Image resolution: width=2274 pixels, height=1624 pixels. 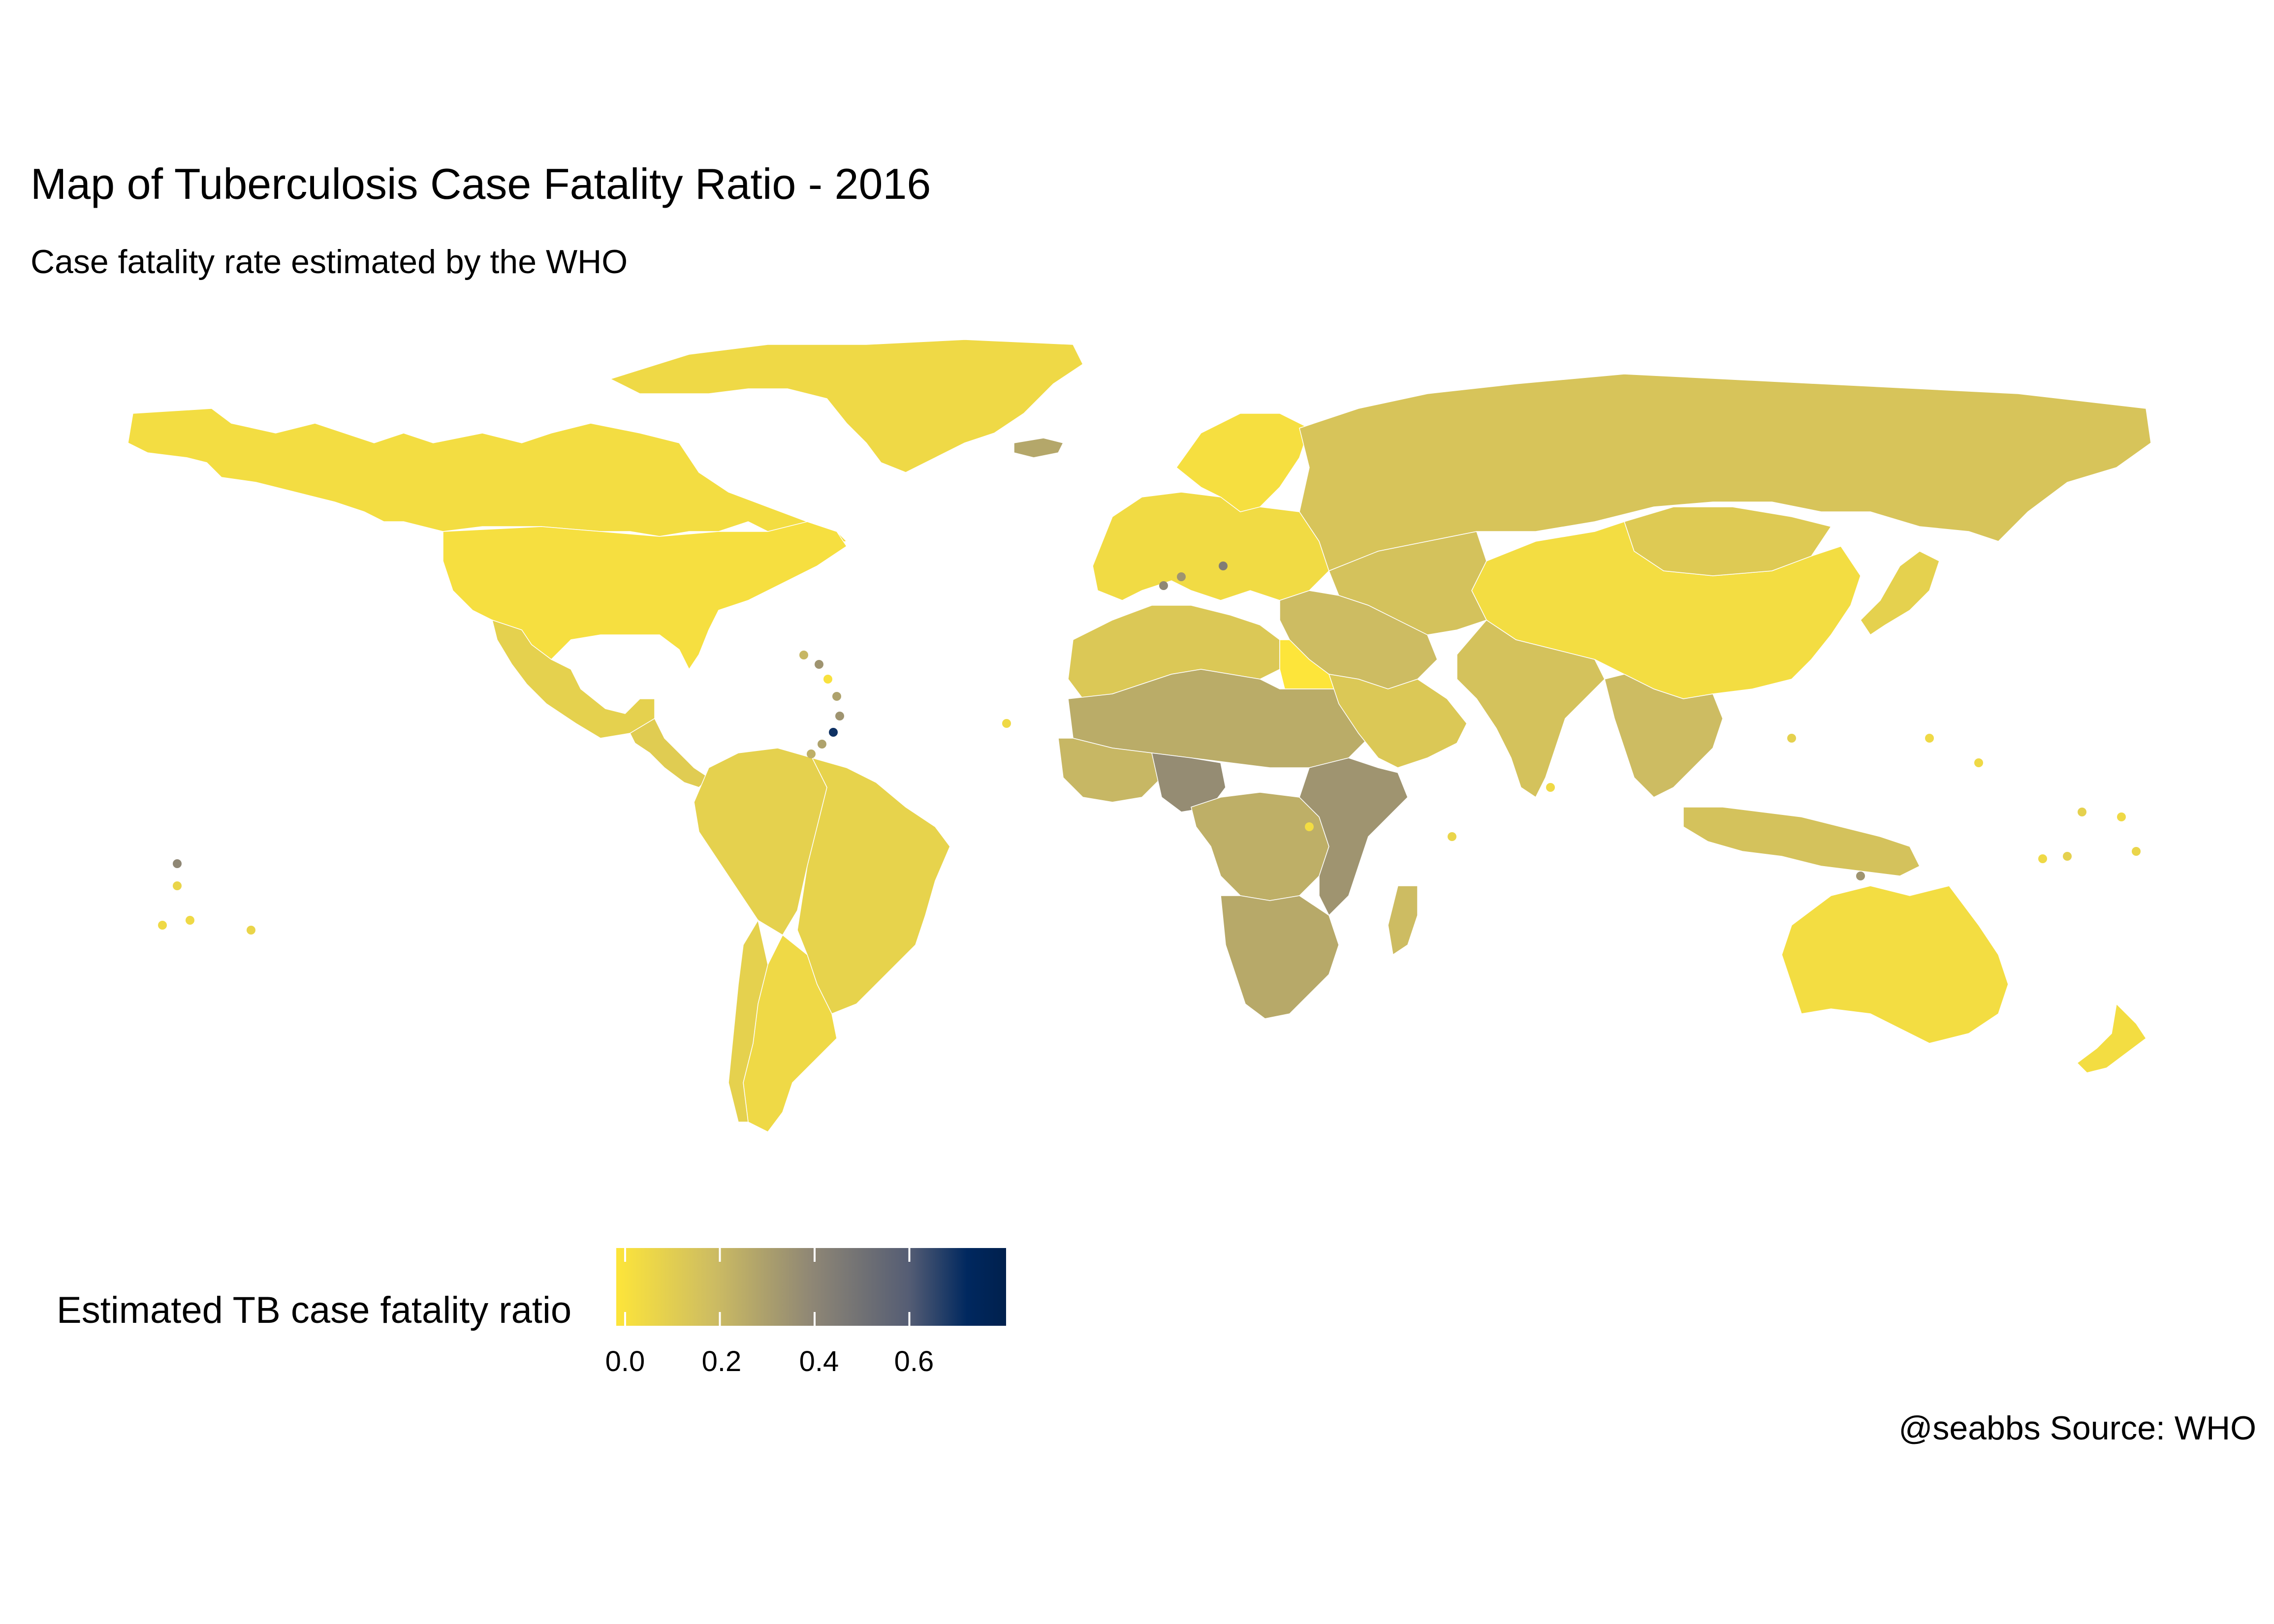 What do you see at coordinates (573, 679) in the screenshot?
I see `region-mexico` at bounding box center [573, 679].